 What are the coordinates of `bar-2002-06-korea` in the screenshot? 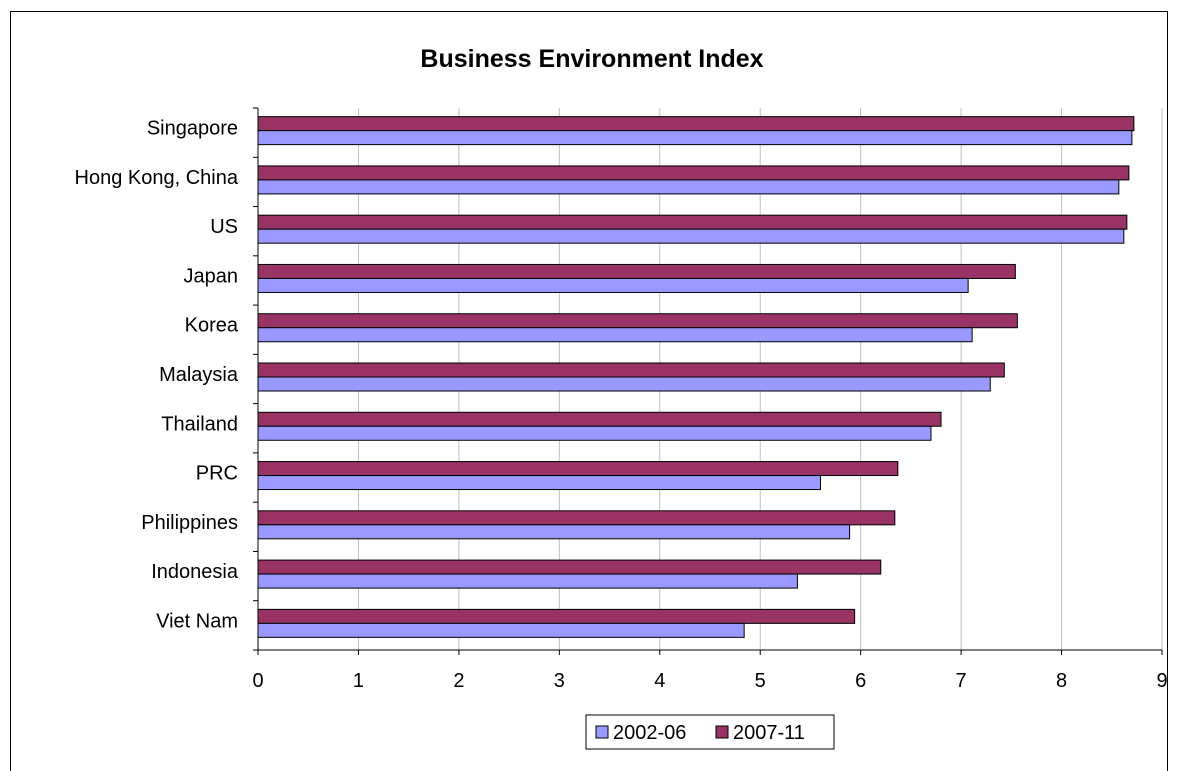 It's located at (615, 335).